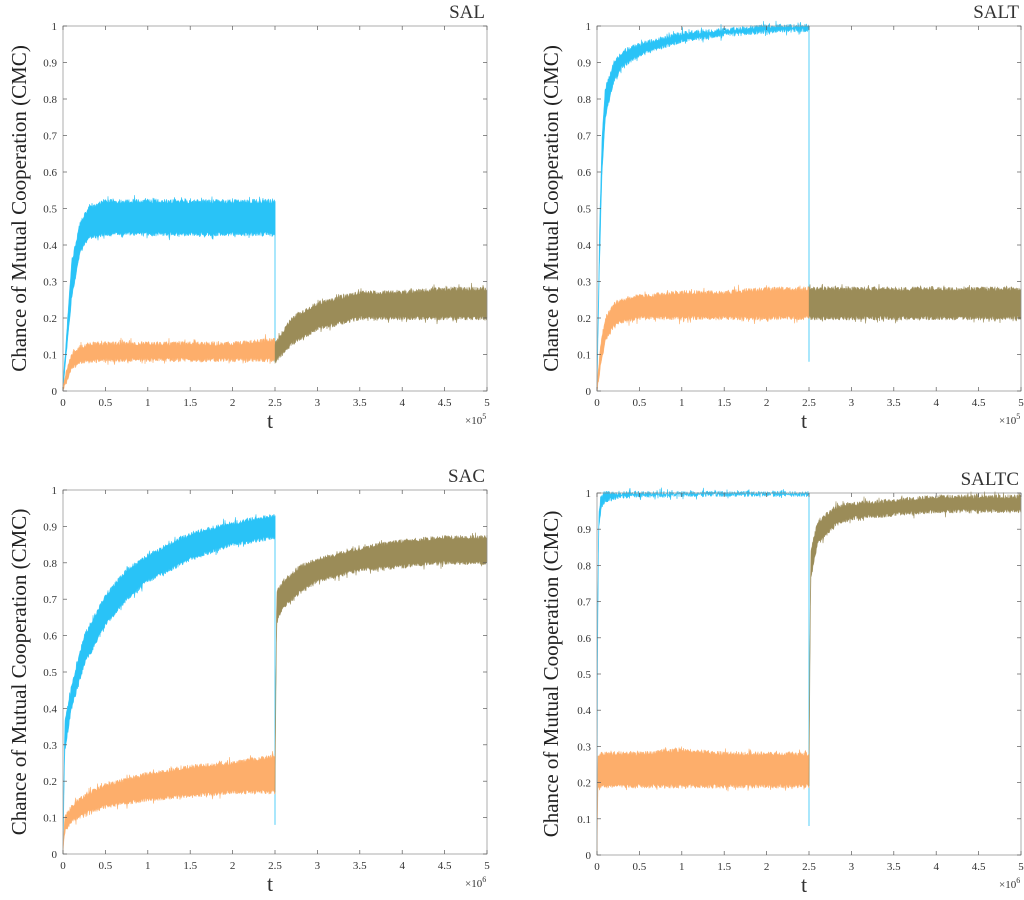 The width and height of the screenshot is (1024, 900). Describe the element at coordinates (233, 866) in the screenshot. I see `x-tick-label: 2` at that location.